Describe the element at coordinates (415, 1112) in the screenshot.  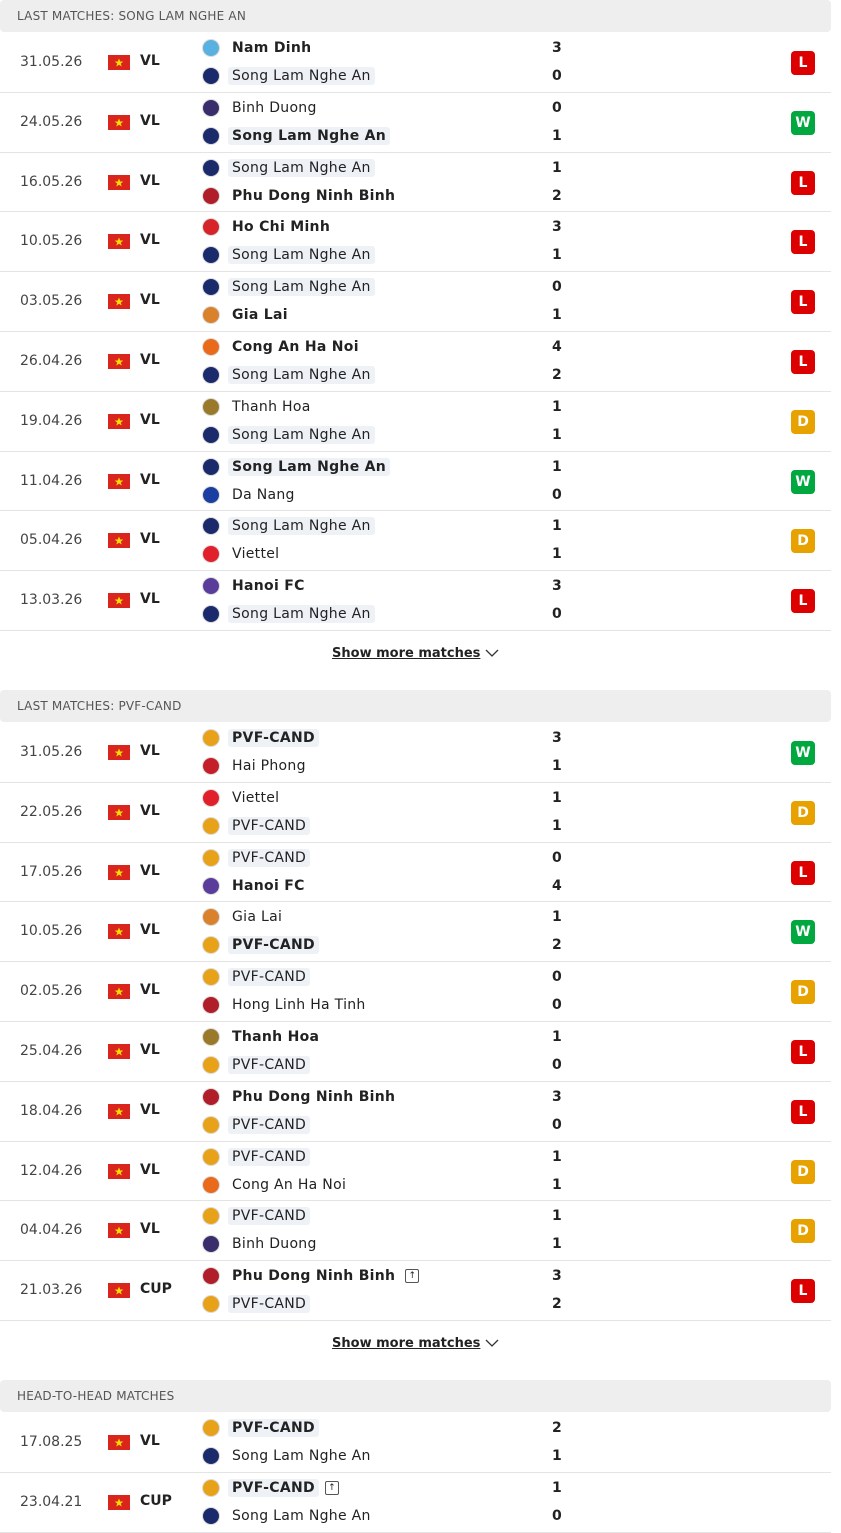
I see `match-row: 18.04.26 VL Phu Dong Ninh Binh 3 PVF-CAND 0 L` at that location.